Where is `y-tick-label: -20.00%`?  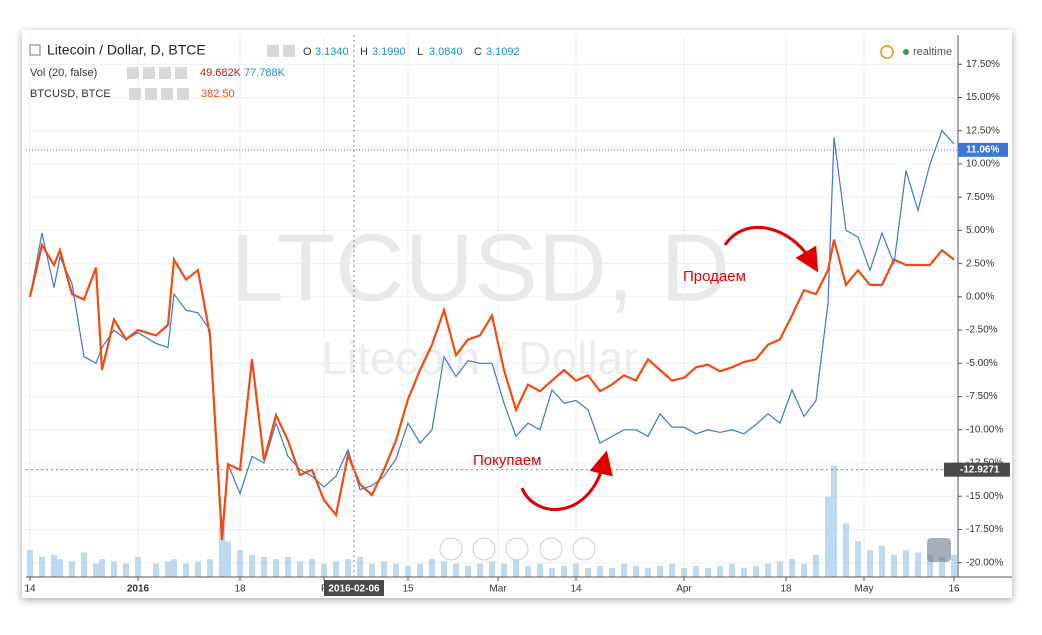 y-tick-label: -20.00% is located at coordinates (984, 562).